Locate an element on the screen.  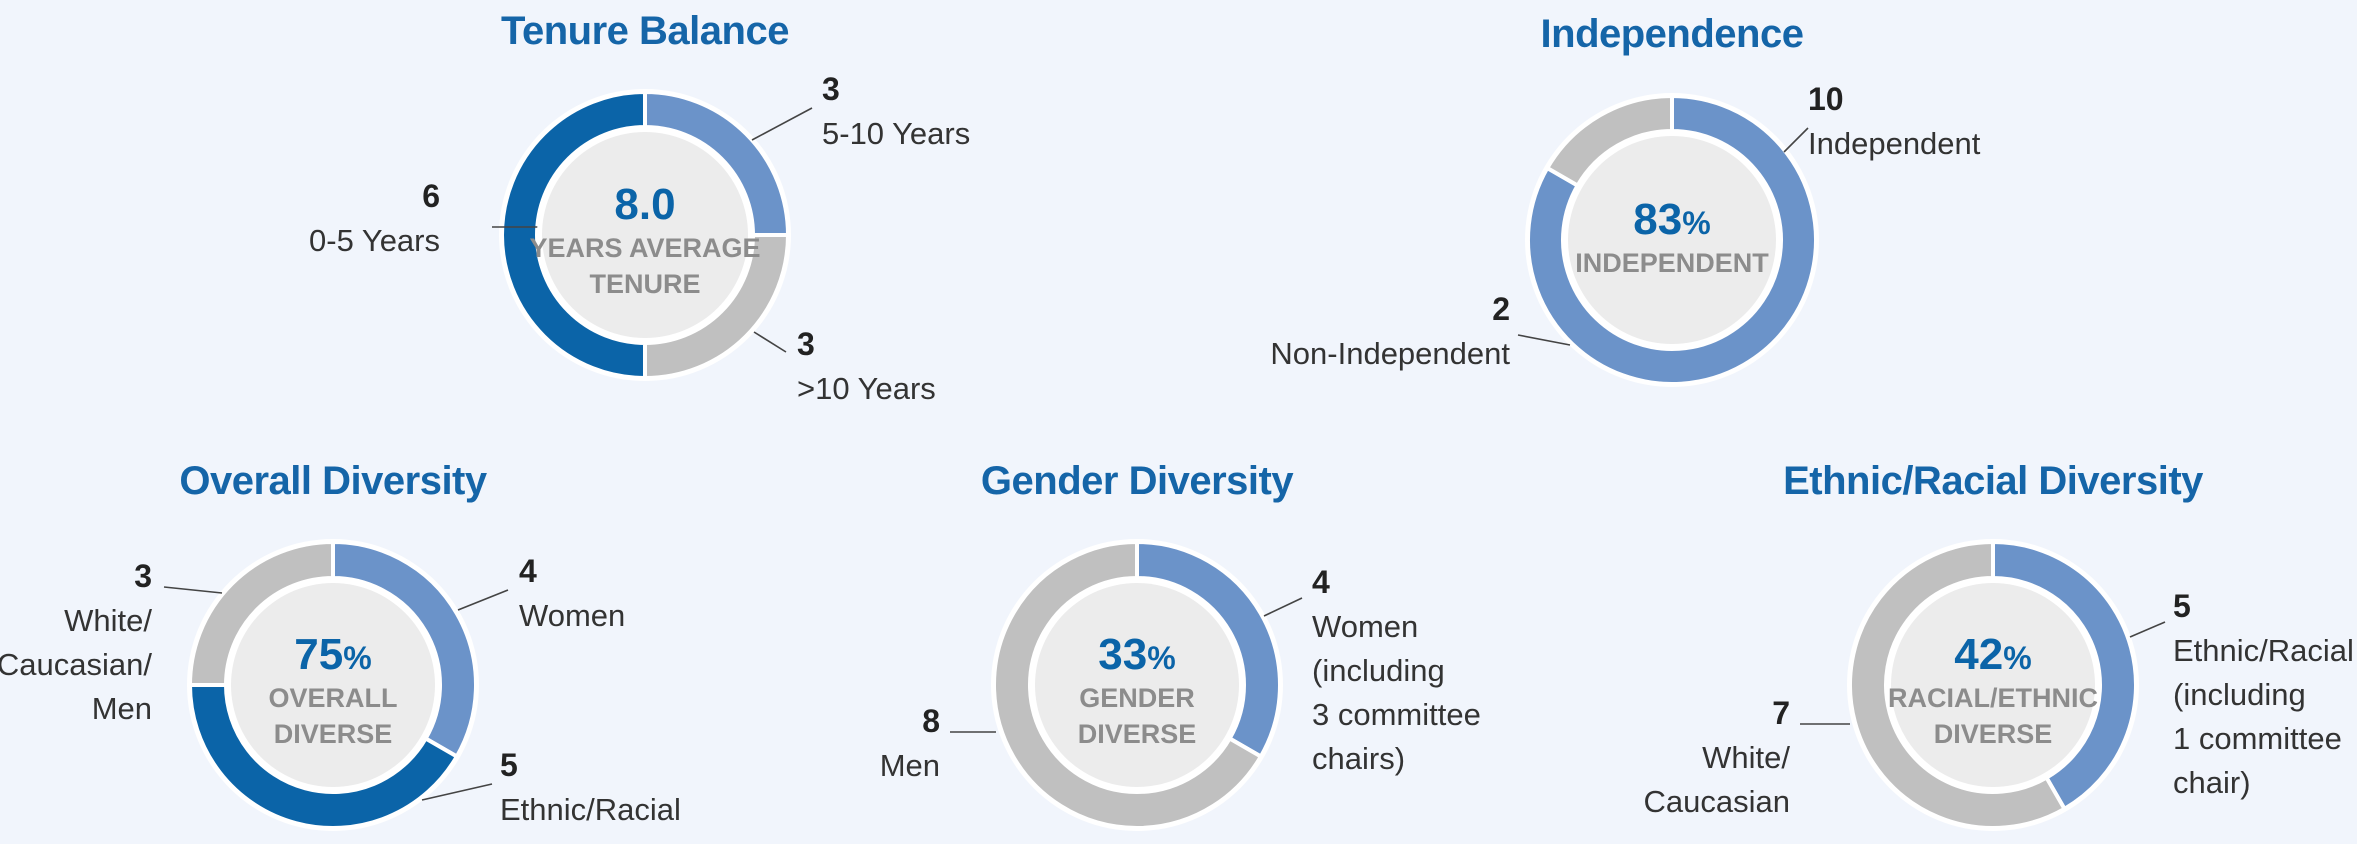
slice-value: 8 is located at coordinates (931, 721).